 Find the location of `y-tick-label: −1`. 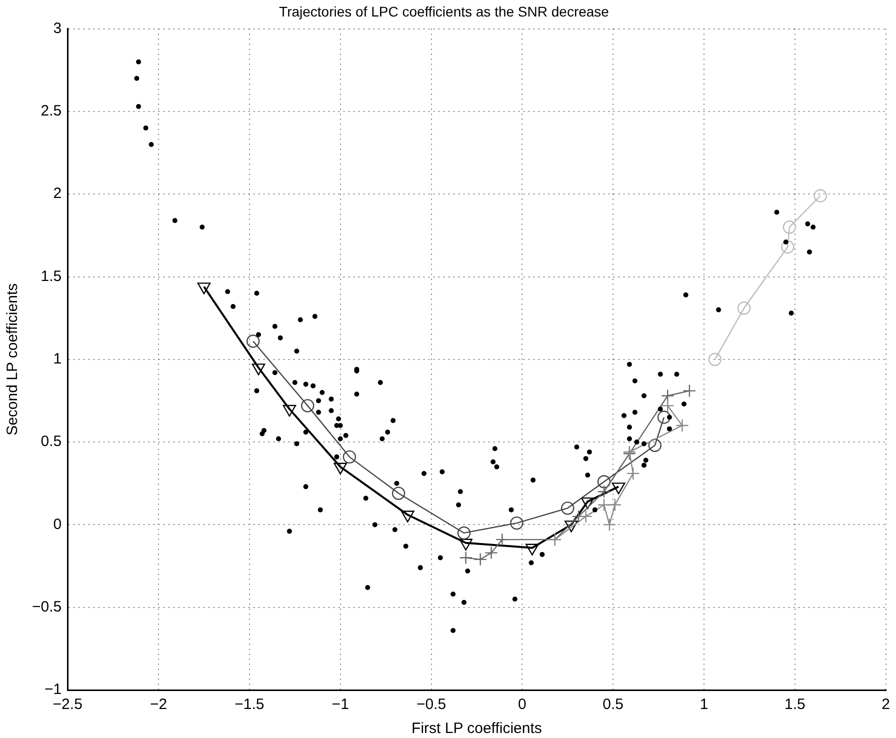

y-tick-label: −1 is located at coordinates (53, 689).